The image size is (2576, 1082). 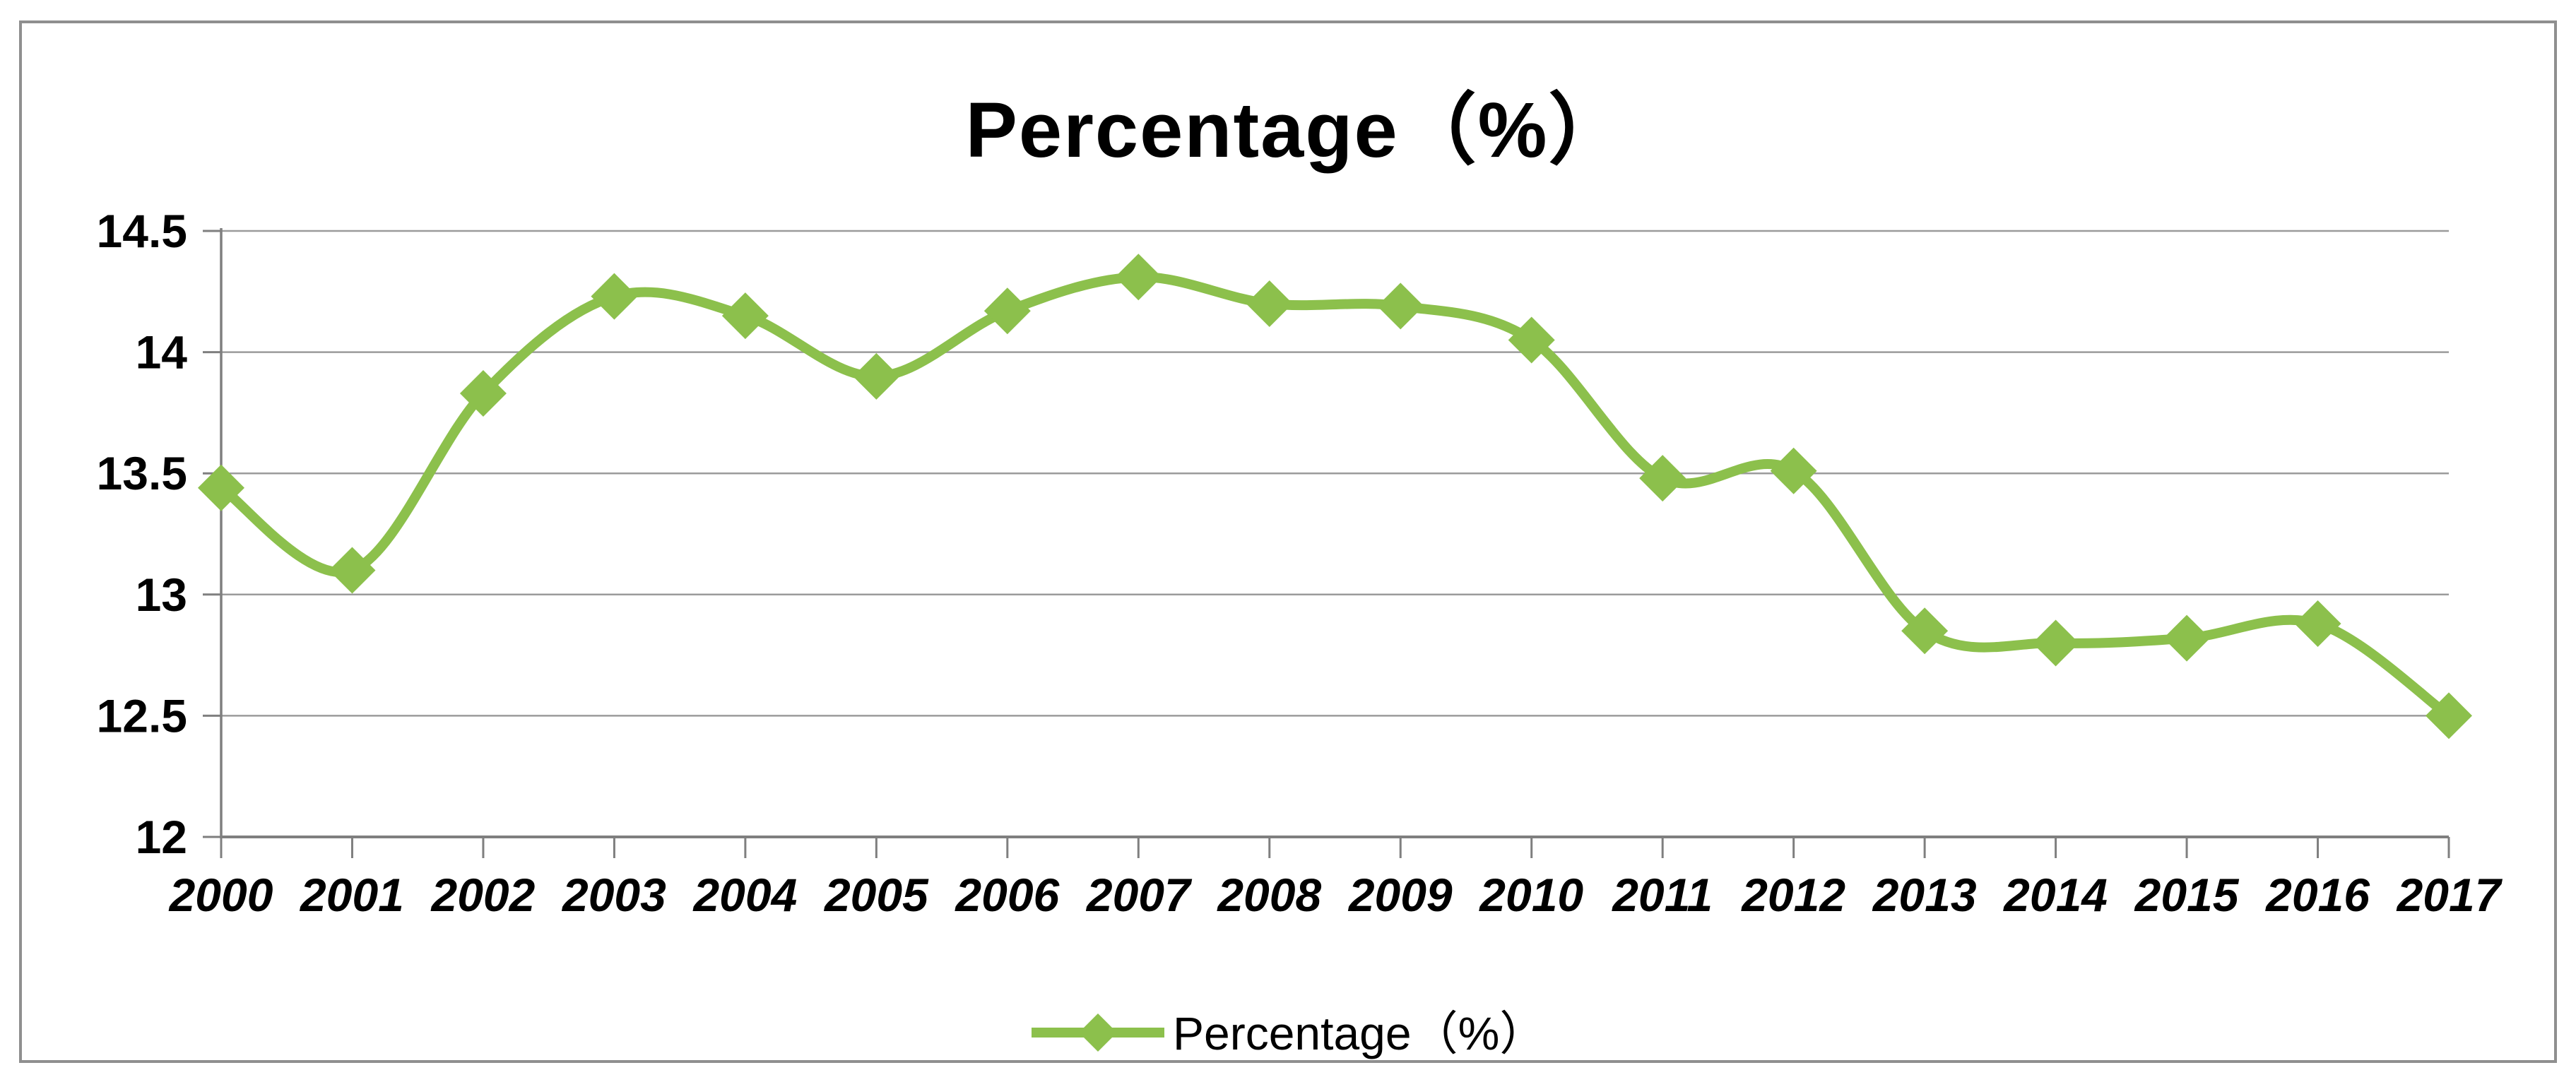 I want to click on data-point-2001, so click(x=352, y=570).